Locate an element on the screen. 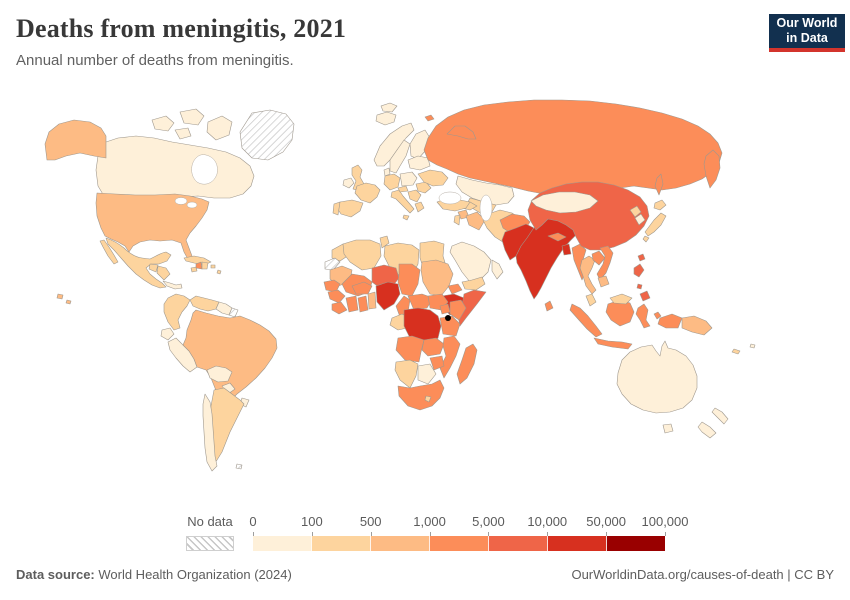 This screenshot has width=850, height=600. country-kazakhstan is located at coordinates (485, 190).